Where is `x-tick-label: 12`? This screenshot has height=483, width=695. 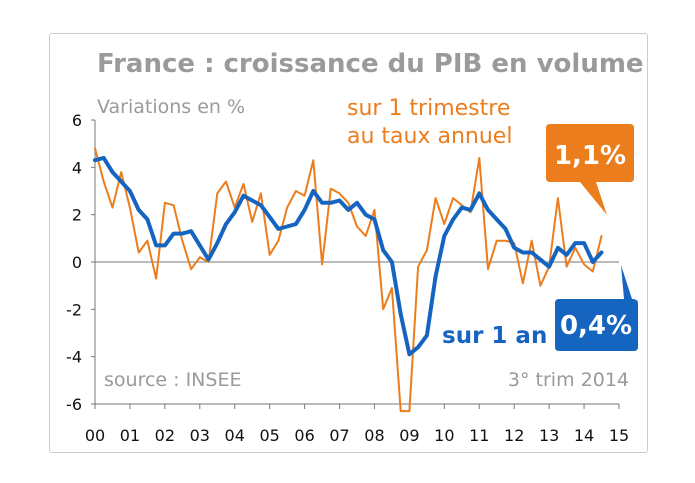 x-tick-label: 12 is located at coordinates (514, 435).